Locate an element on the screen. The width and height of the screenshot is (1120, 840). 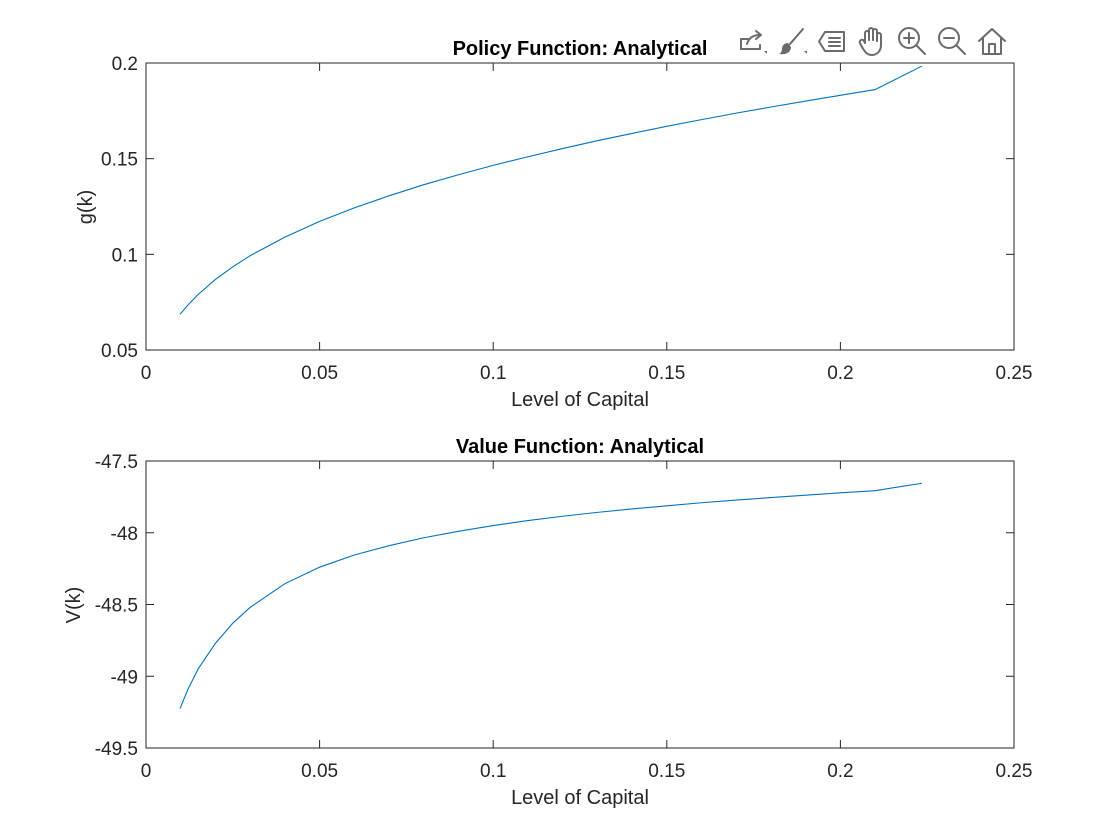
zoom-in-button is located at coordinates (912, 41).